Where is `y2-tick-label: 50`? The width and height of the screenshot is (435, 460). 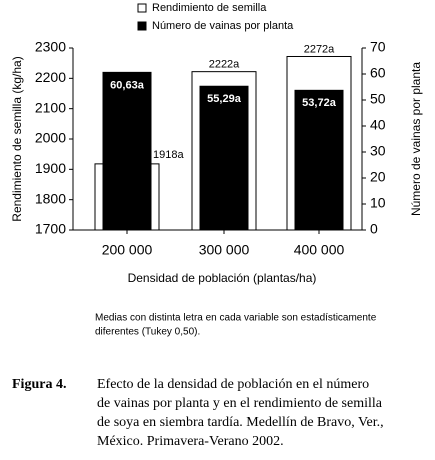 y2-tick-label: 50 is located at coordinates (378, 99).